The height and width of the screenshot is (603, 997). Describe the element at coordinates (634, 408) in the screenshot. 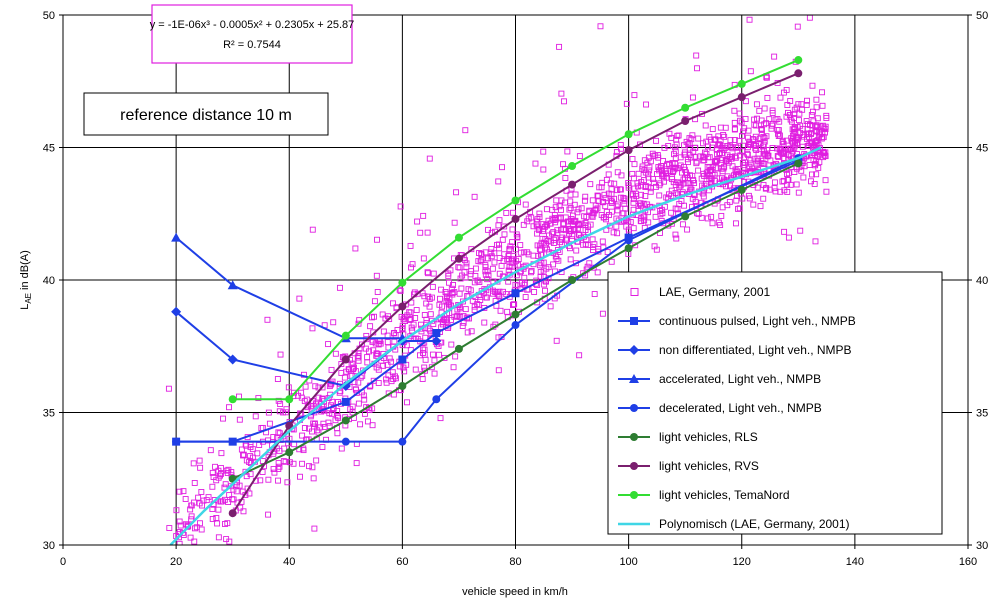

I see `legend-marker` at that location.